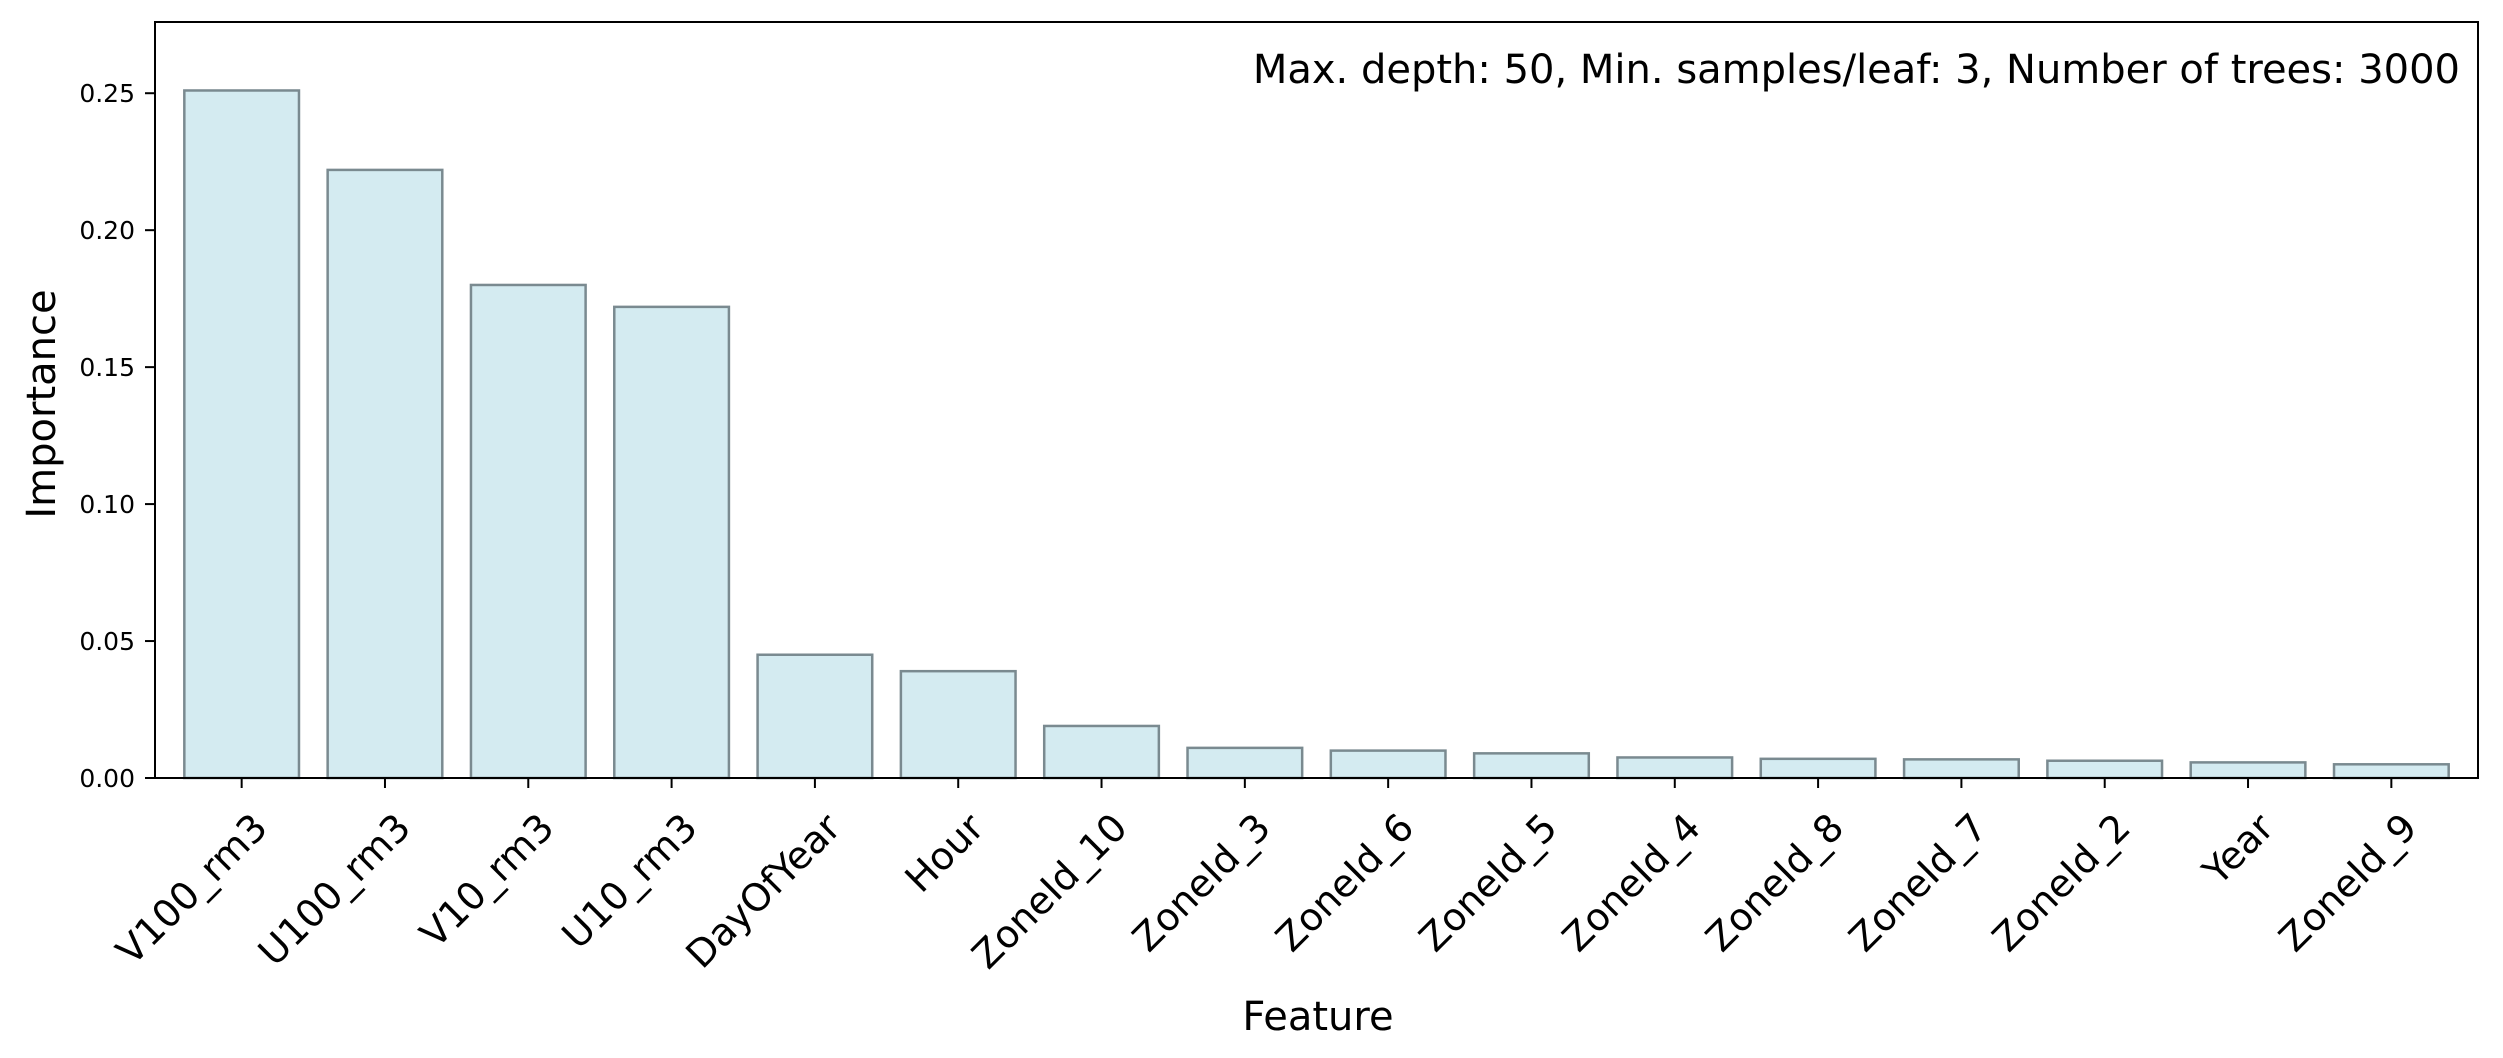  Describe the element at coordinates (629, 881) in the screenshot. I see `x-tick-label: U10_rm3` at that location.